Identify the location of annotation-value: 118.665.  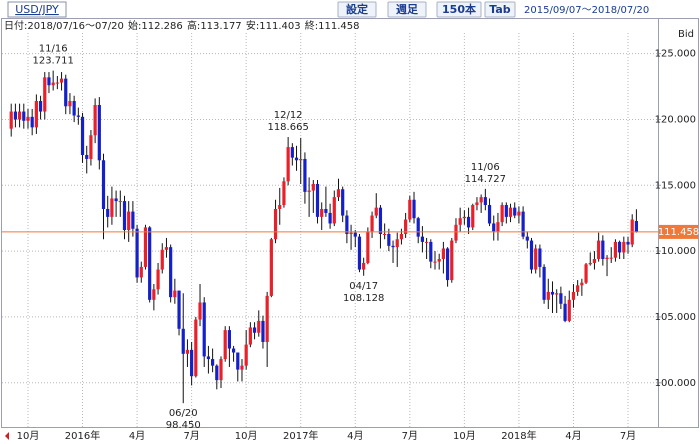
(287, 127).